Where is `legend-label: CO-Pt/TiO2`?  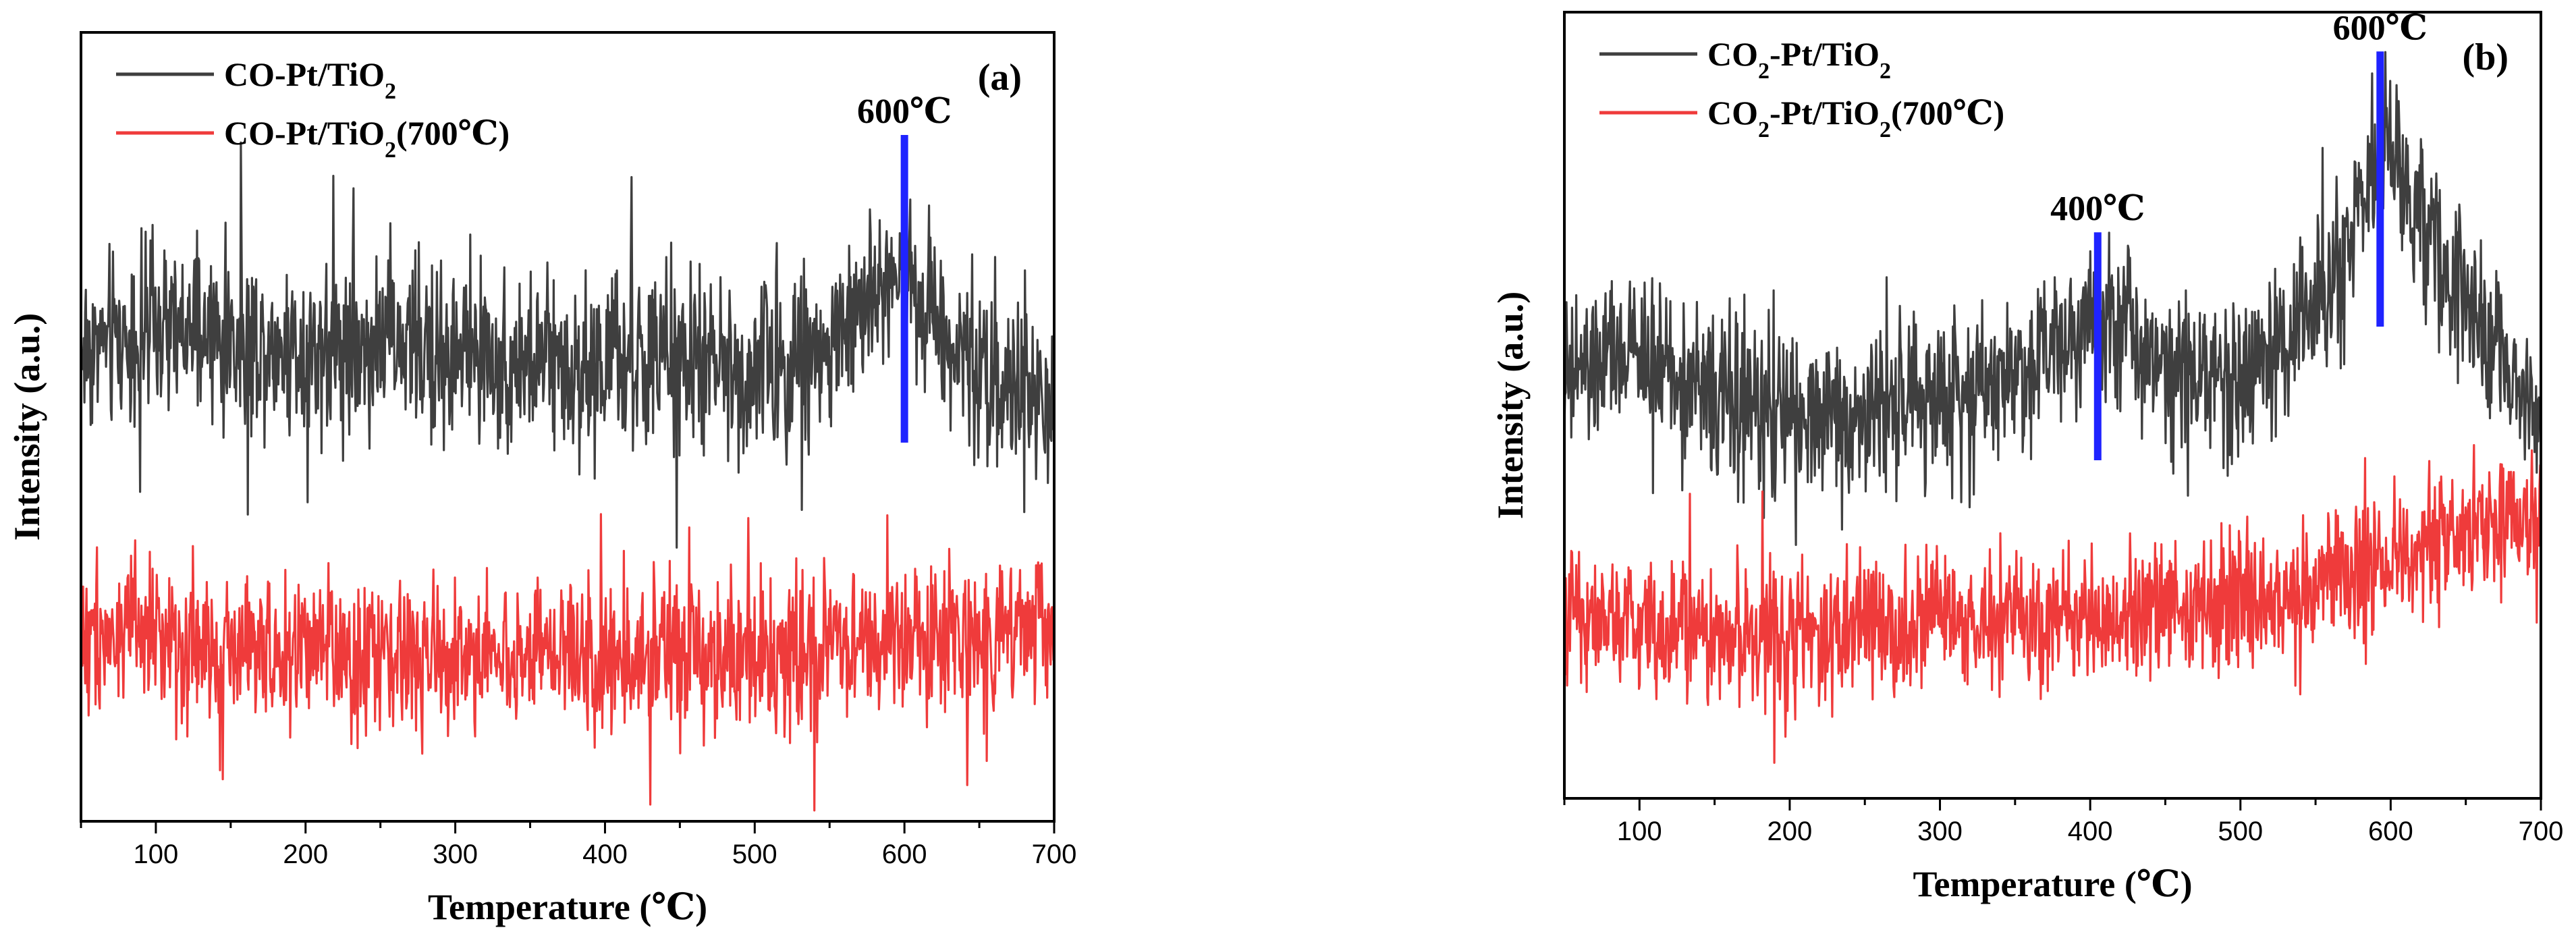 legend-label: CO-Pt/TiO2 is located at coordinates (310, 79).